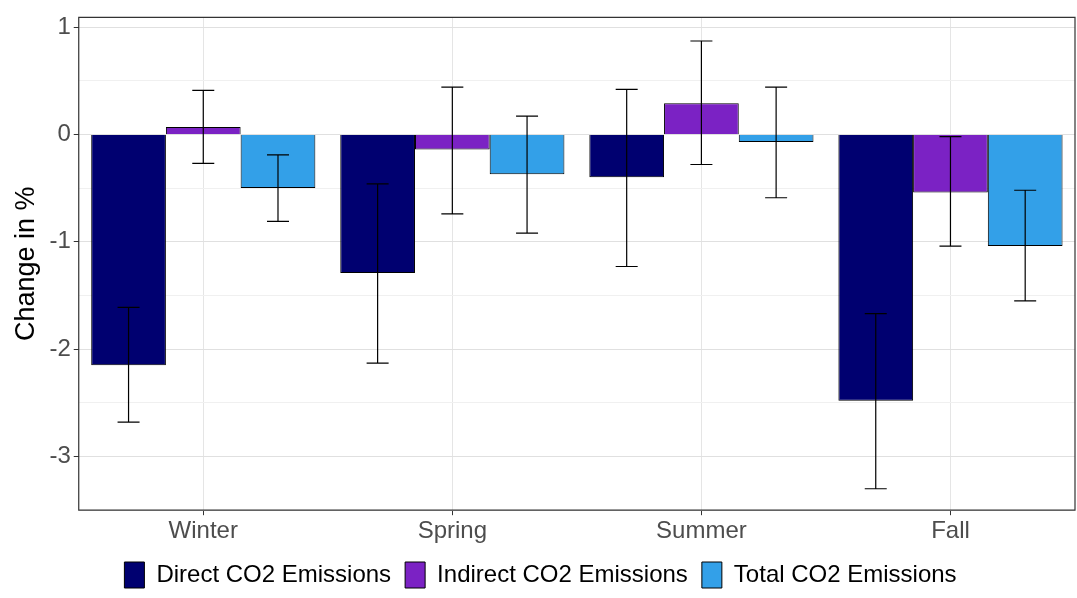  What do you see at coordinates (274, 573) in the screenshot?
I see `legend-label: Direct CO2 Emissions` at bounding box center [274, 573].